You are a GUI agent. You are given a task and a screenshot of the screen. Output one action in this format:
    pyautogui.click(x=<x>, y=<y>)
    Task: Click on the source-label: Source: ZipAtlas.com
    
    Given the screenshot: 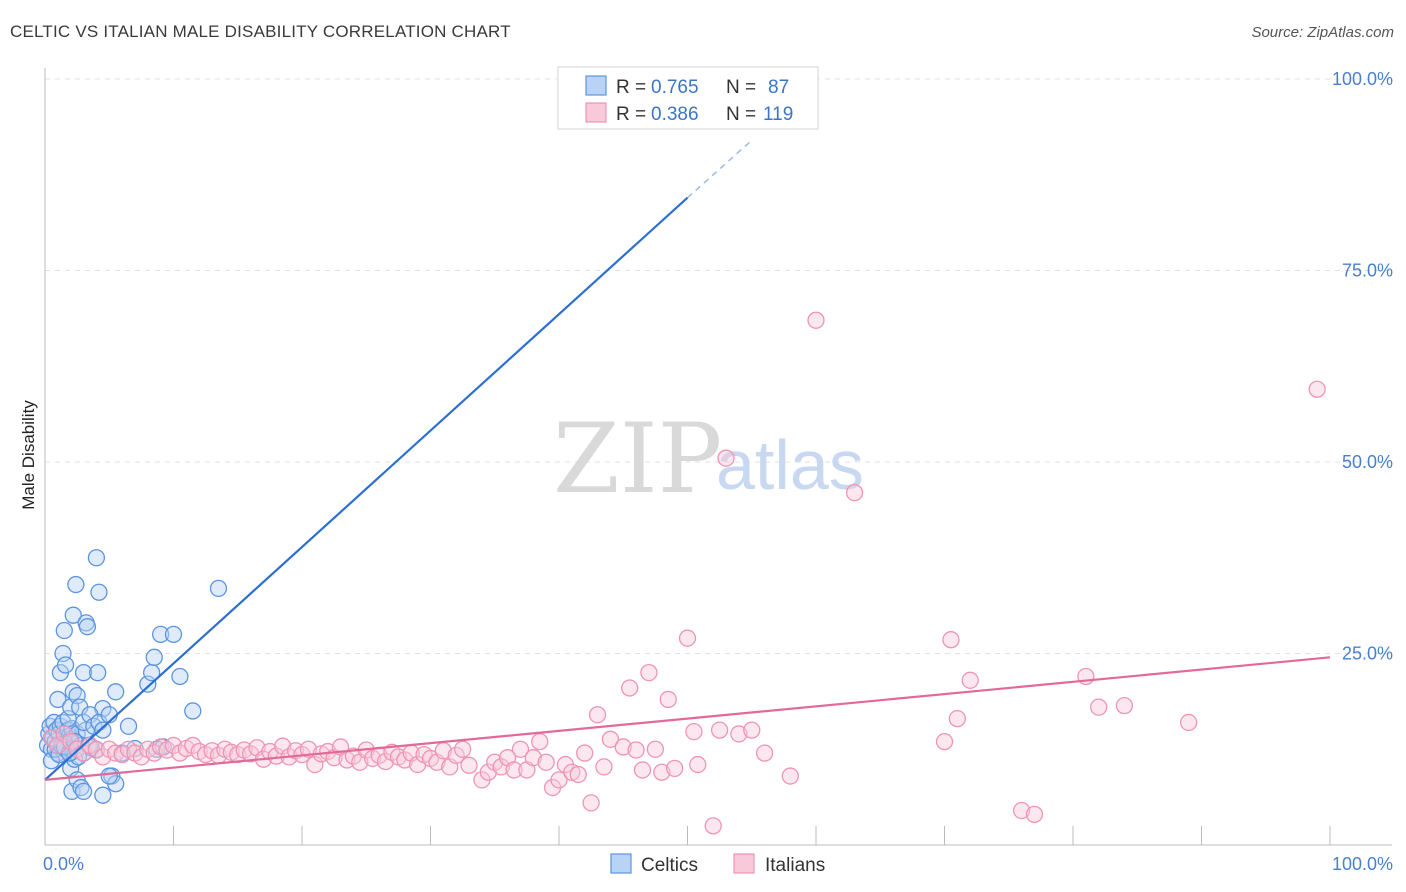 What is the action you would take?
    pyautogui.click(x=1322, y=32)
    